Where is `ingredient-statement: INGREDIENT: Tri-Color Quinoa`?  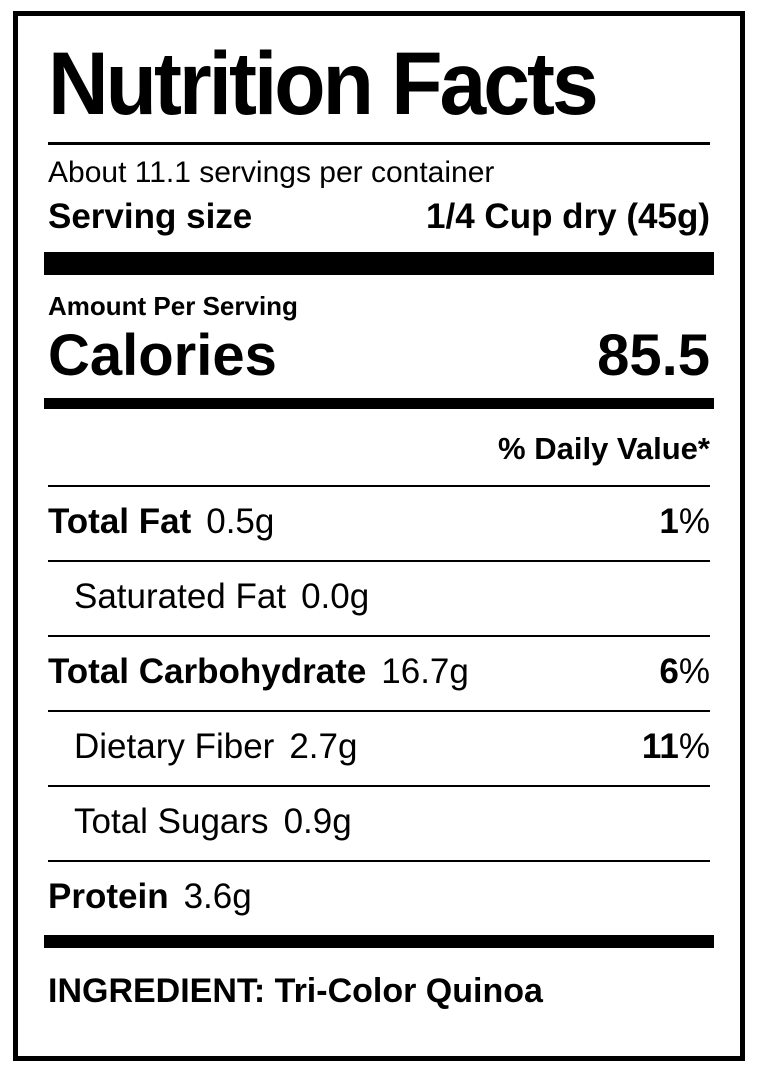 ingredient-statement: INGREDIENT: Tri-Color Quinoa is located at coordinates (295, 990).